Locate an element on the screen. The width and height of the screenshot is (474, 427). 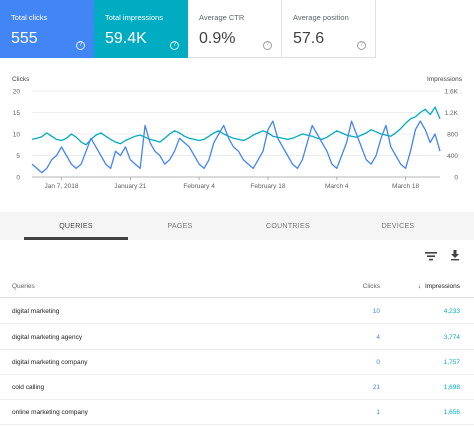
clicks-cell: 10 is located at coordinates (376, 311).